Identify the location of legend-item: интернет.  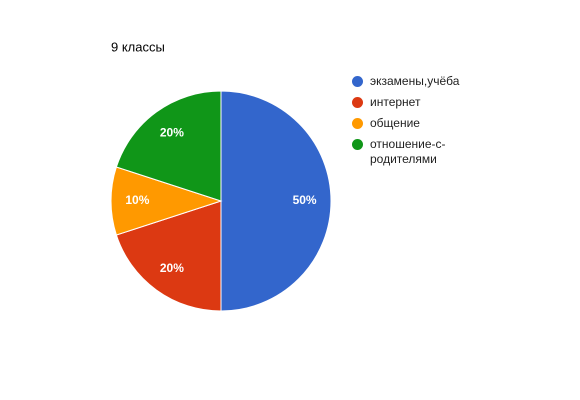
(412, 102).